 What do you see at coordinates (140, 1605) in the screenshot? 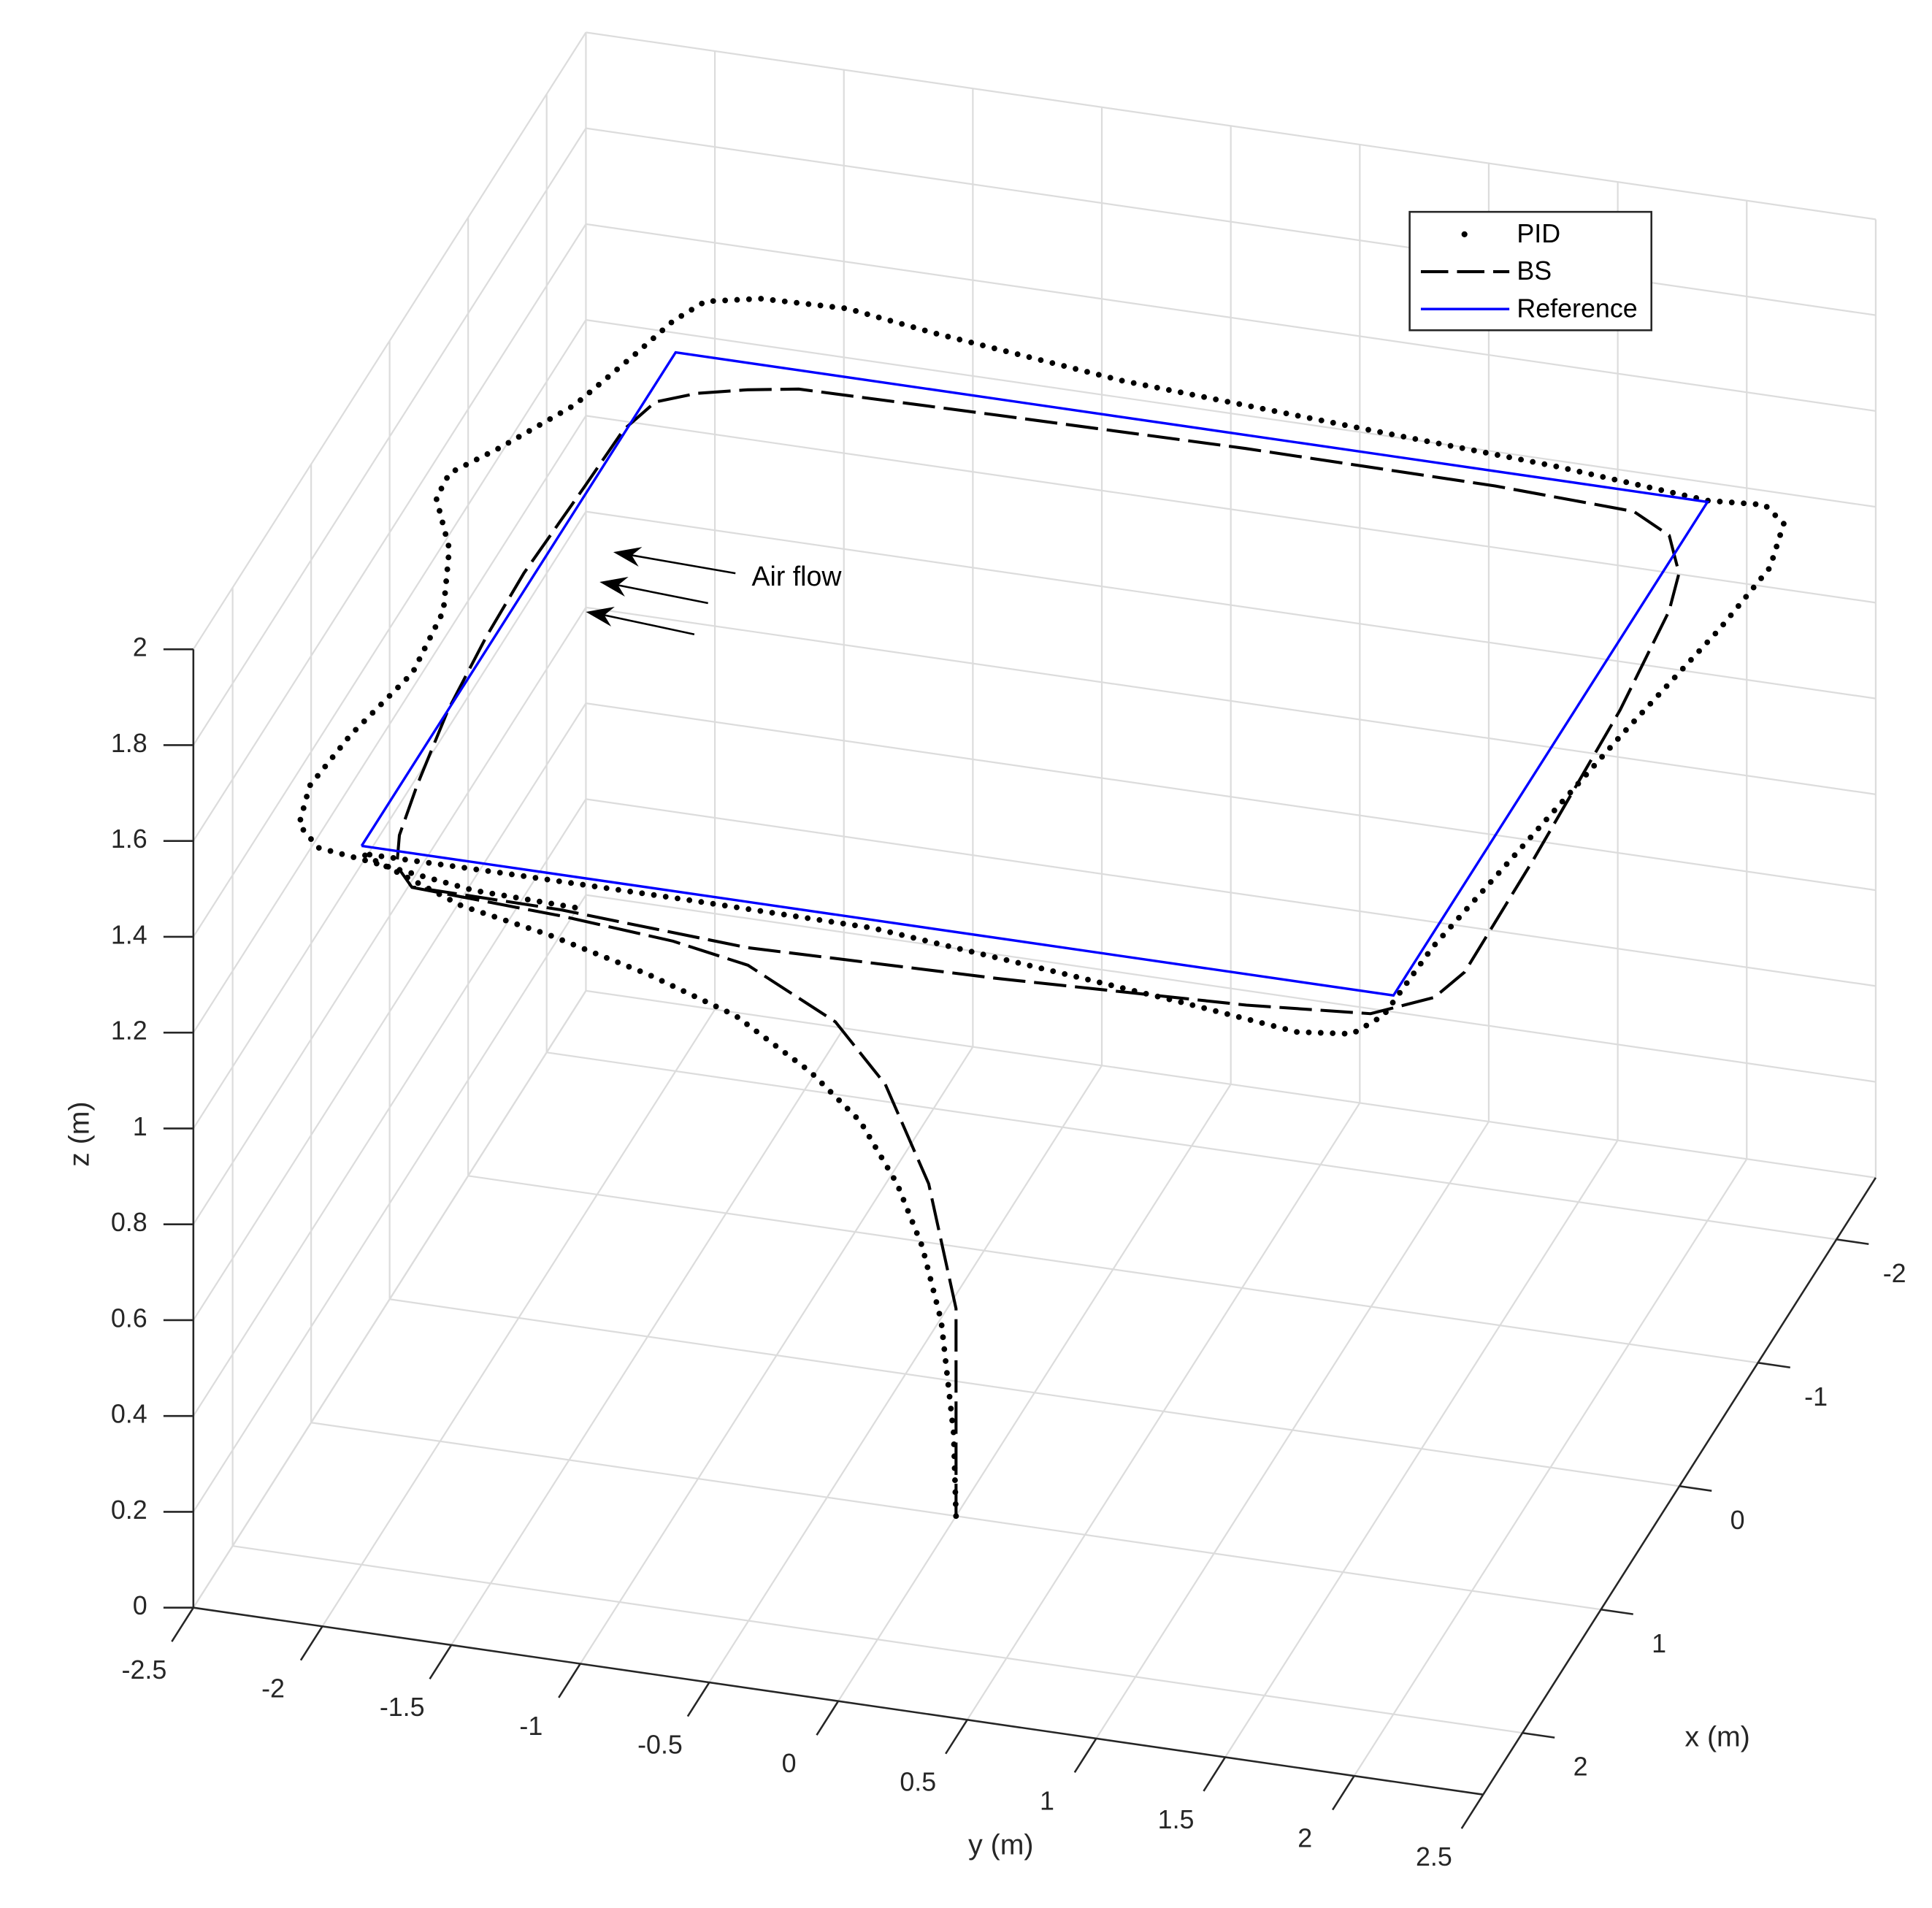
I see `z-tick-label: 0` at bounding box center [140, 1605].